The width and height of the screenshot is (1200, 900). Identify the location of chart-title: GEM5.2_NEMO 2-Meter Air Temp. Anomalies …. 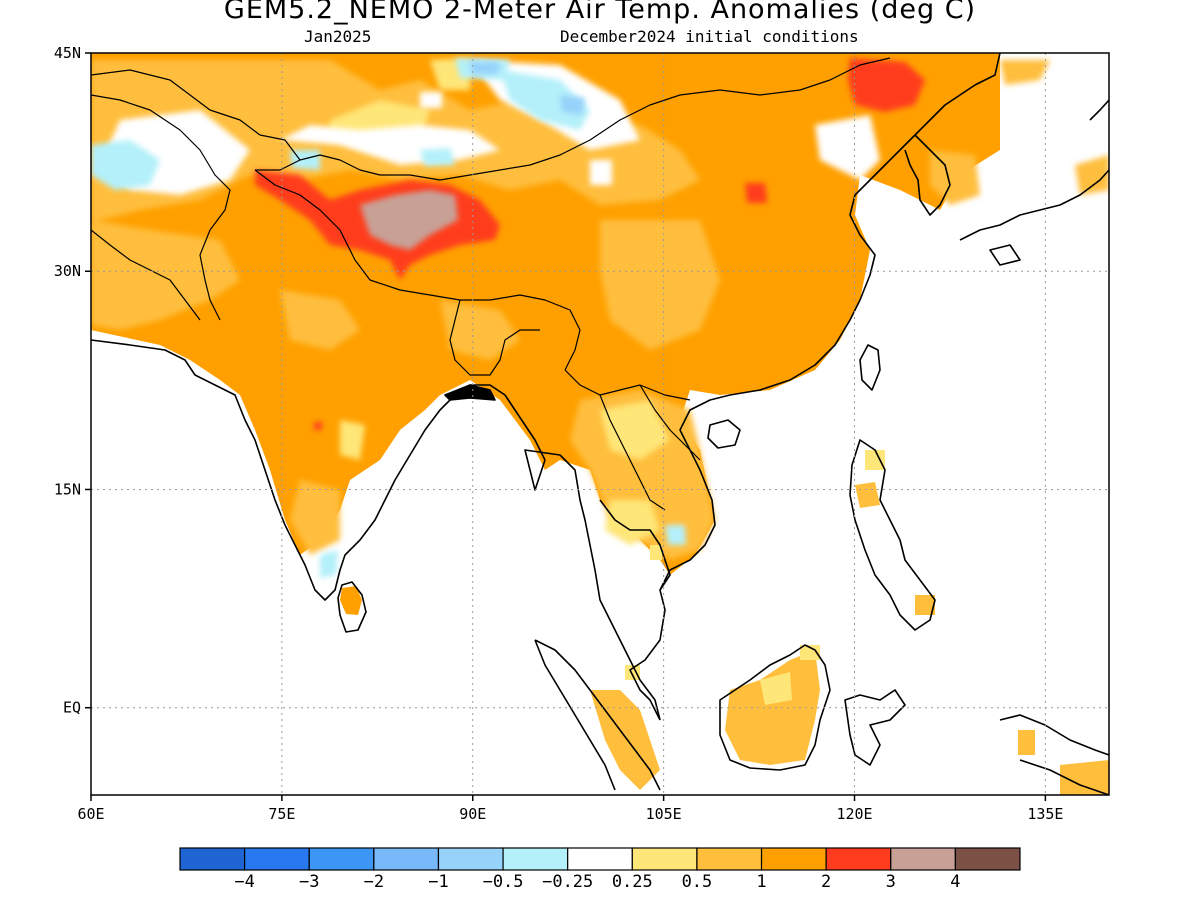
(600, 12).